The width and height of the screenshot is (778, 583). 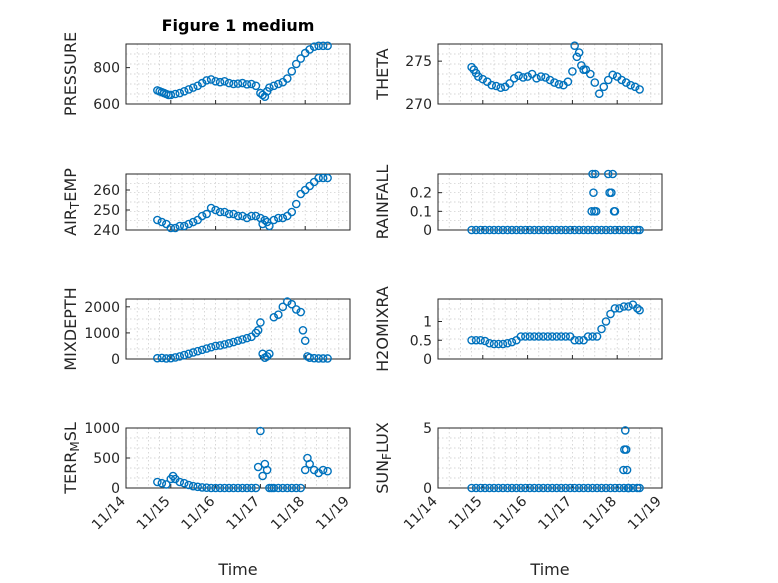 What do you see at coordinates (427, 323) in the screenshot?
I see `y-tick-label: 1` at bounding box center [427, 323].